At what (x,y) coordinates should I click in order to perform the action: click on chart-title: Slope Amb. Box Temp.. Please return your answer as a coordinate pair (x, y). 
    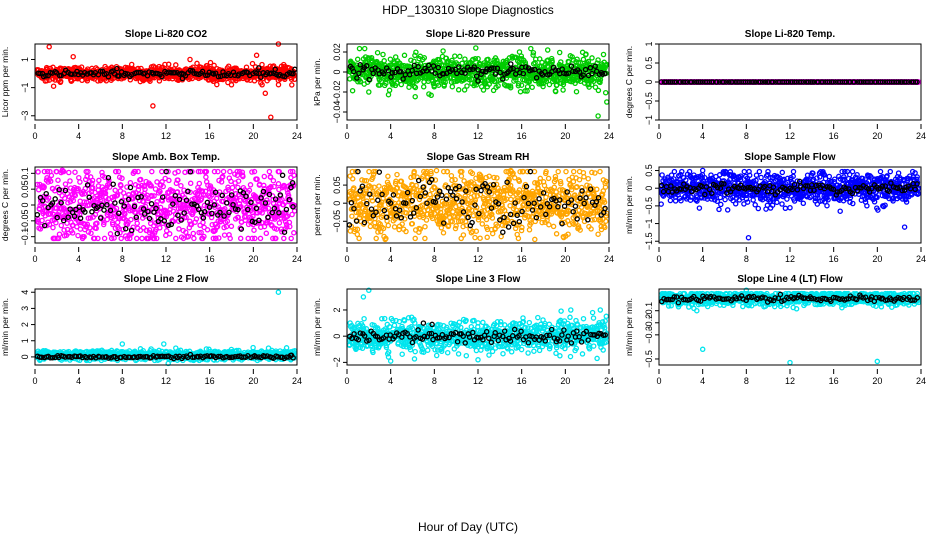
    Looking at the image, I should click on (166, 157).